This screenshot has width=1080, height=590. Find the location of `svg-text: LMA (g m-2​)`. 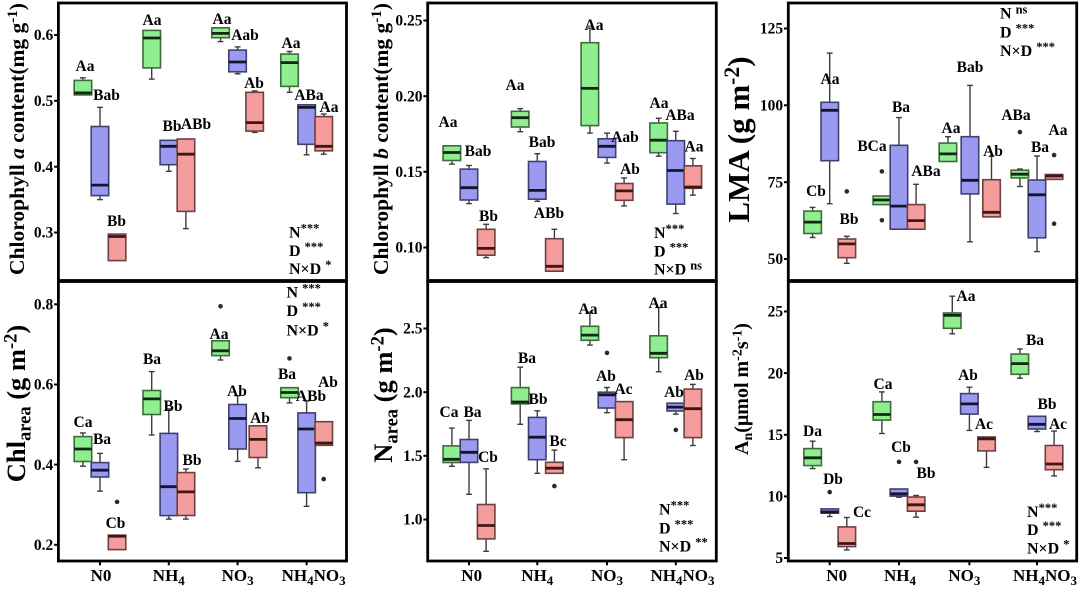

svg-text: LMA (g m-2​) is located at coordinates (738, 139).